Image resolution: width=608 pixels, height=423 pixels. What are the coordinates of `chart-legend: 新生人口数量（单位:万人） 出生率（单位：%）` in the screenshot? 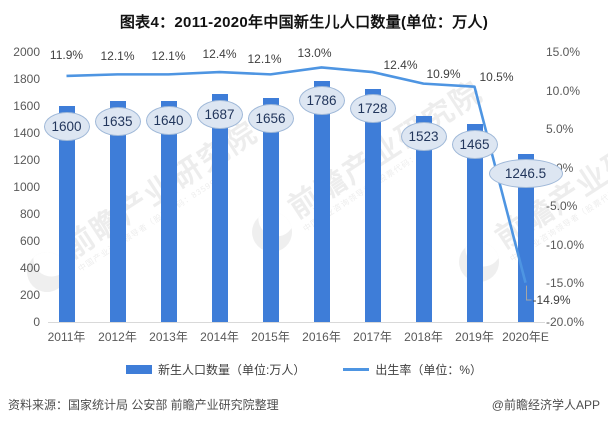 It's located at (304, 369).